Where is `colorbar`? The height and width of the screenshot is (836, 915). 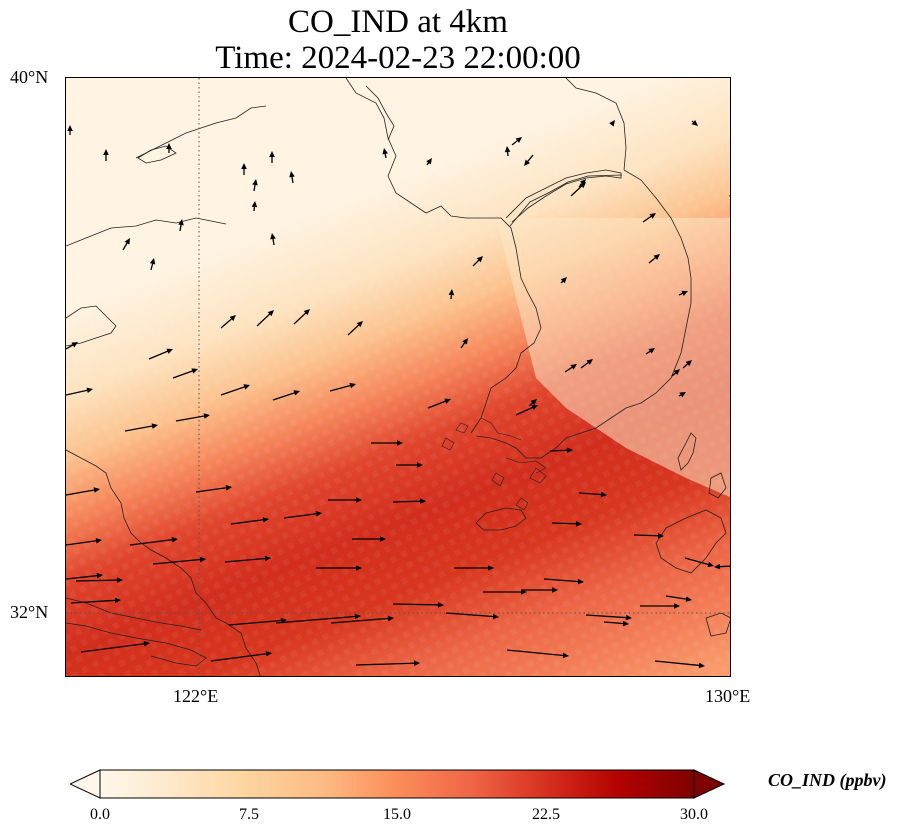 colorbar is located at coordinates (398, 784).